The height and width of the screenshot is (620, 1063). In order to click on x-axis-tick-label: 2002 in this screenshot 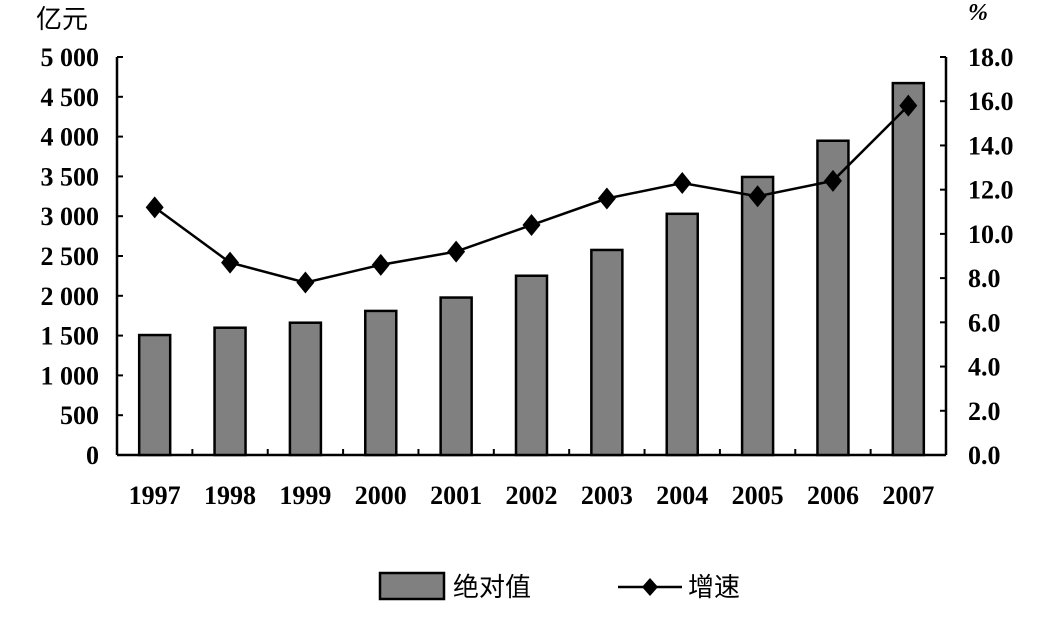, I will do `click(532, 495)`.